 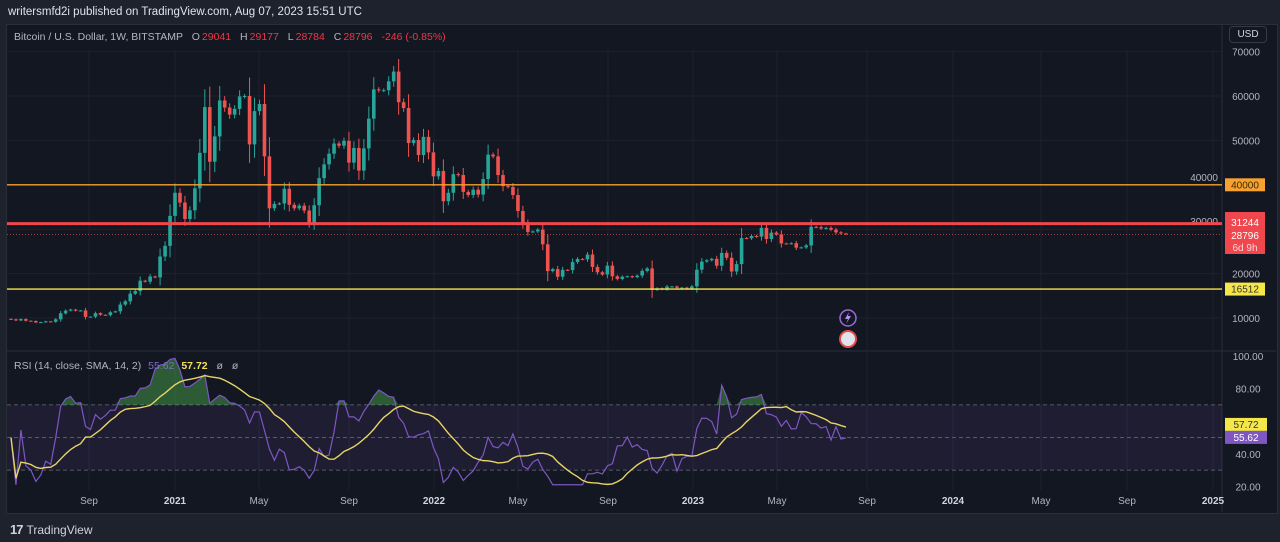 What do you see at coordinates (1248, 34) in the screenshot?
I see `currency-button: USD` at bounding box center [1248, 34].